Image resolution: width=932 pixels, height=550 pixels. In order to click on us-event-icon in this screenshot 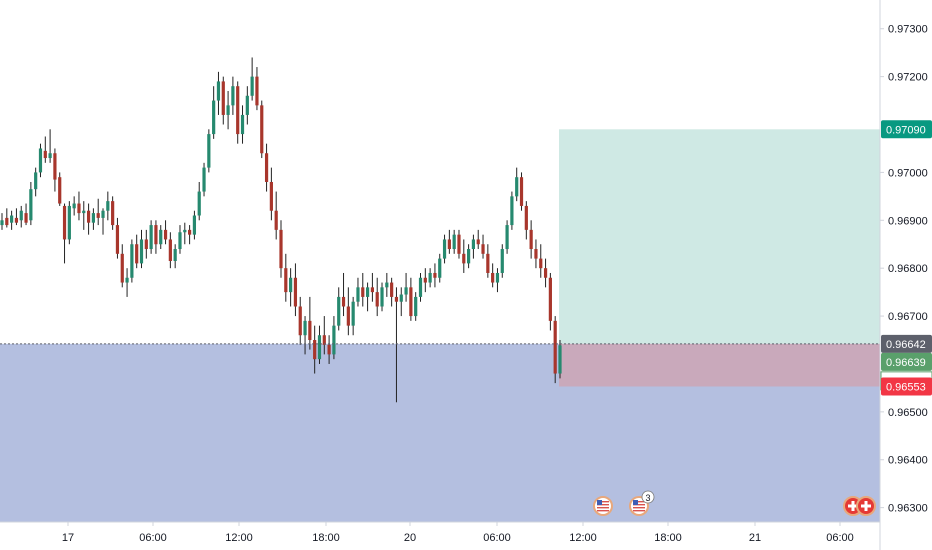, I will do `click(603, 506)`.